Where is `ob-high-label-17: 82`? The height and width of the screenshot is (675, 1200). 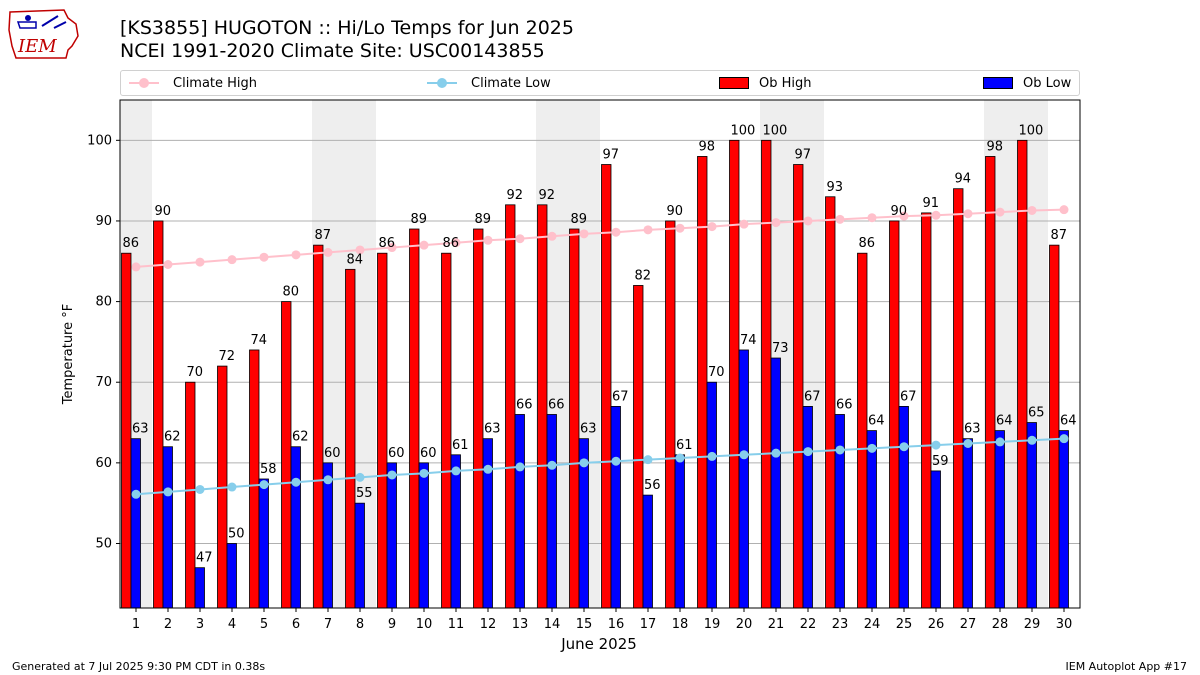
ob-high-label-17: 82 is located at coordinates (643, 275).